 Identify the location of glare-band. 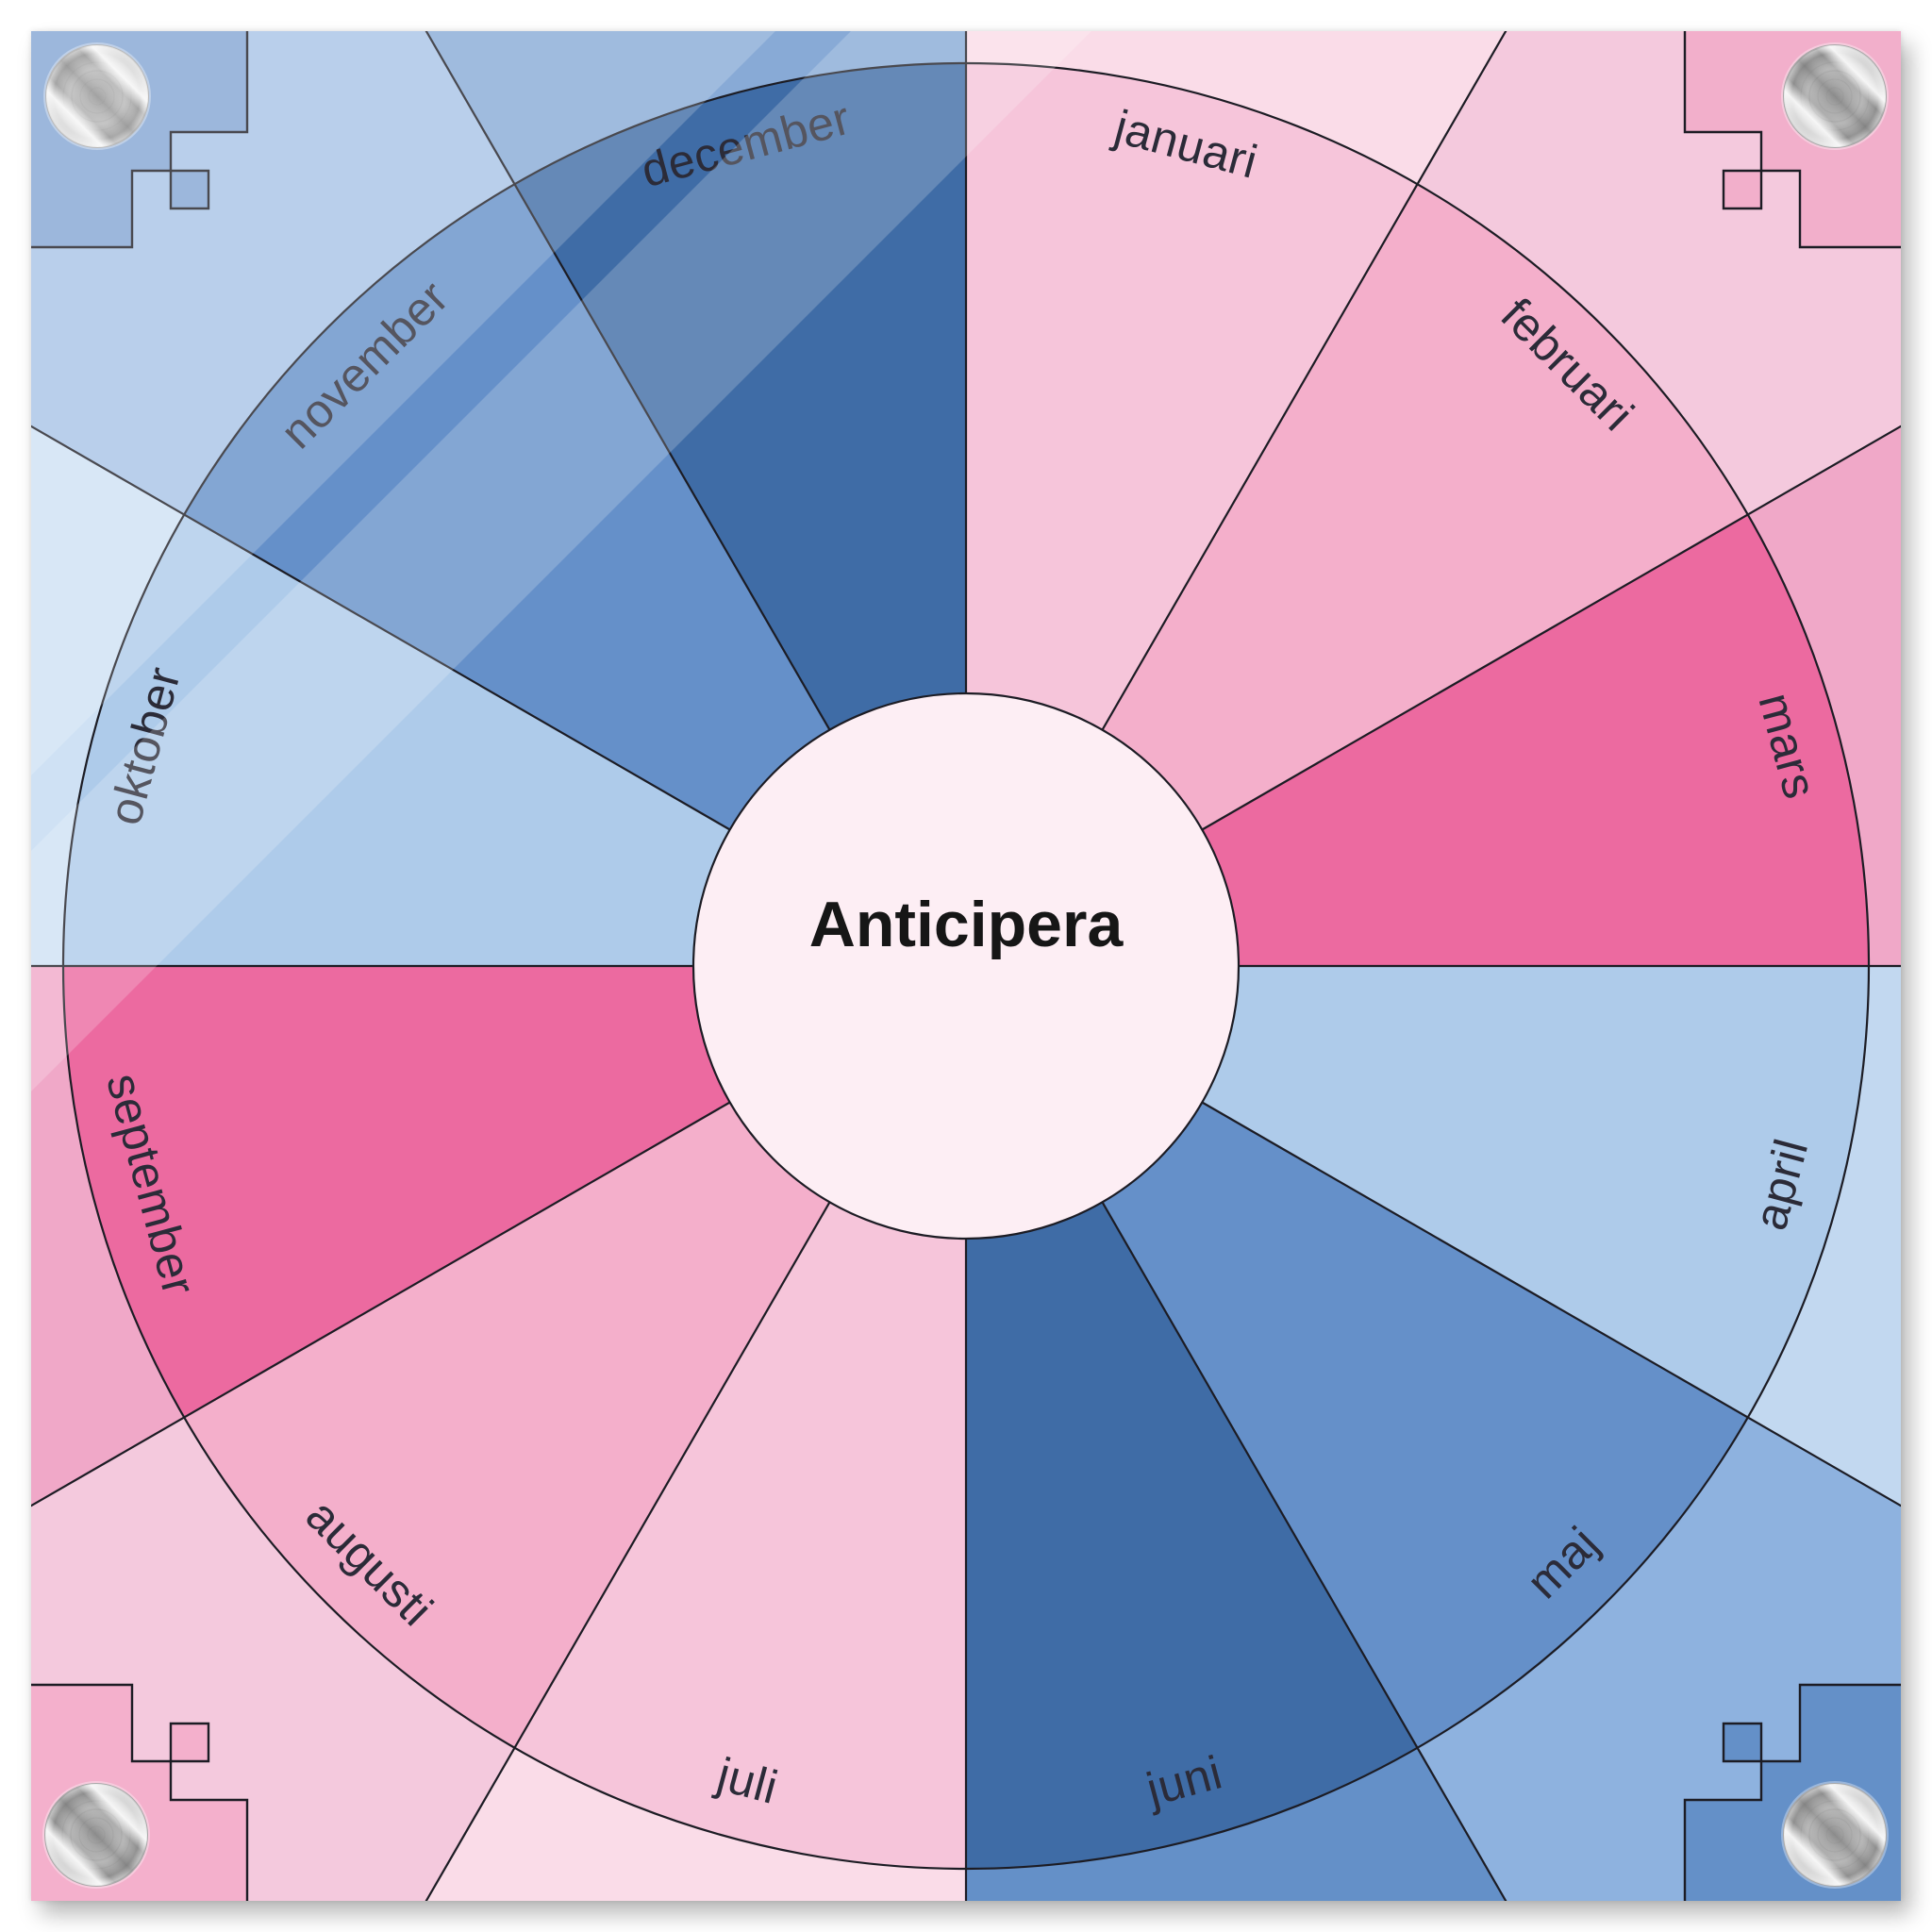
(403, 403).